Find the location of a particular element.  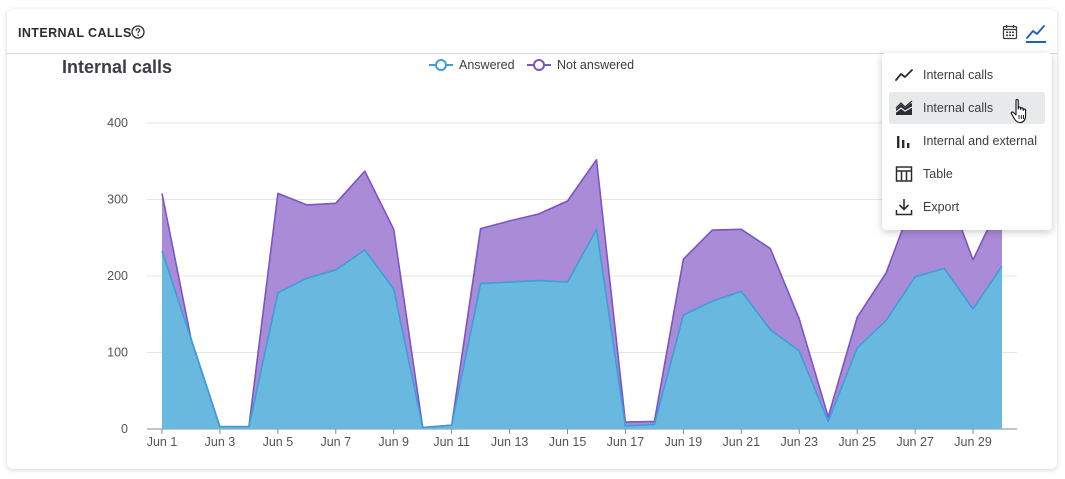

hand-pointer-cursor-icon is located at coordinates (1018, 111).